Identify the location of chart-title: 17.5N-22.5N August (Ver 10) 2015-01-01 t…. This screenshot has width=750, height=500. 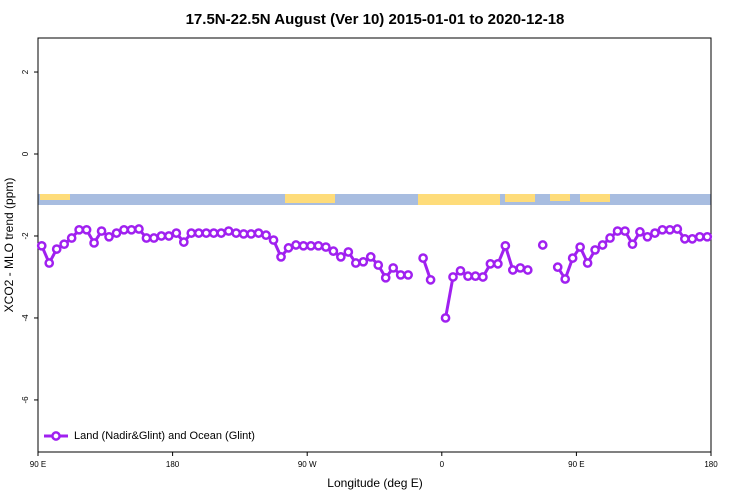
(375, 19).